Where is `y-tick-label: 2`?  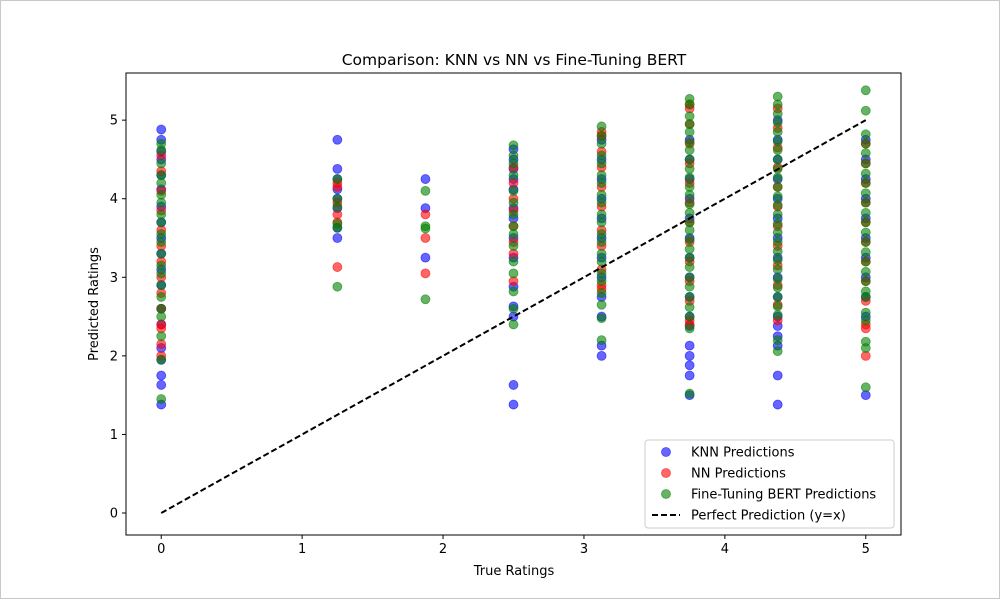 y-tick-label: 2 is located at coordinates (114, 356).